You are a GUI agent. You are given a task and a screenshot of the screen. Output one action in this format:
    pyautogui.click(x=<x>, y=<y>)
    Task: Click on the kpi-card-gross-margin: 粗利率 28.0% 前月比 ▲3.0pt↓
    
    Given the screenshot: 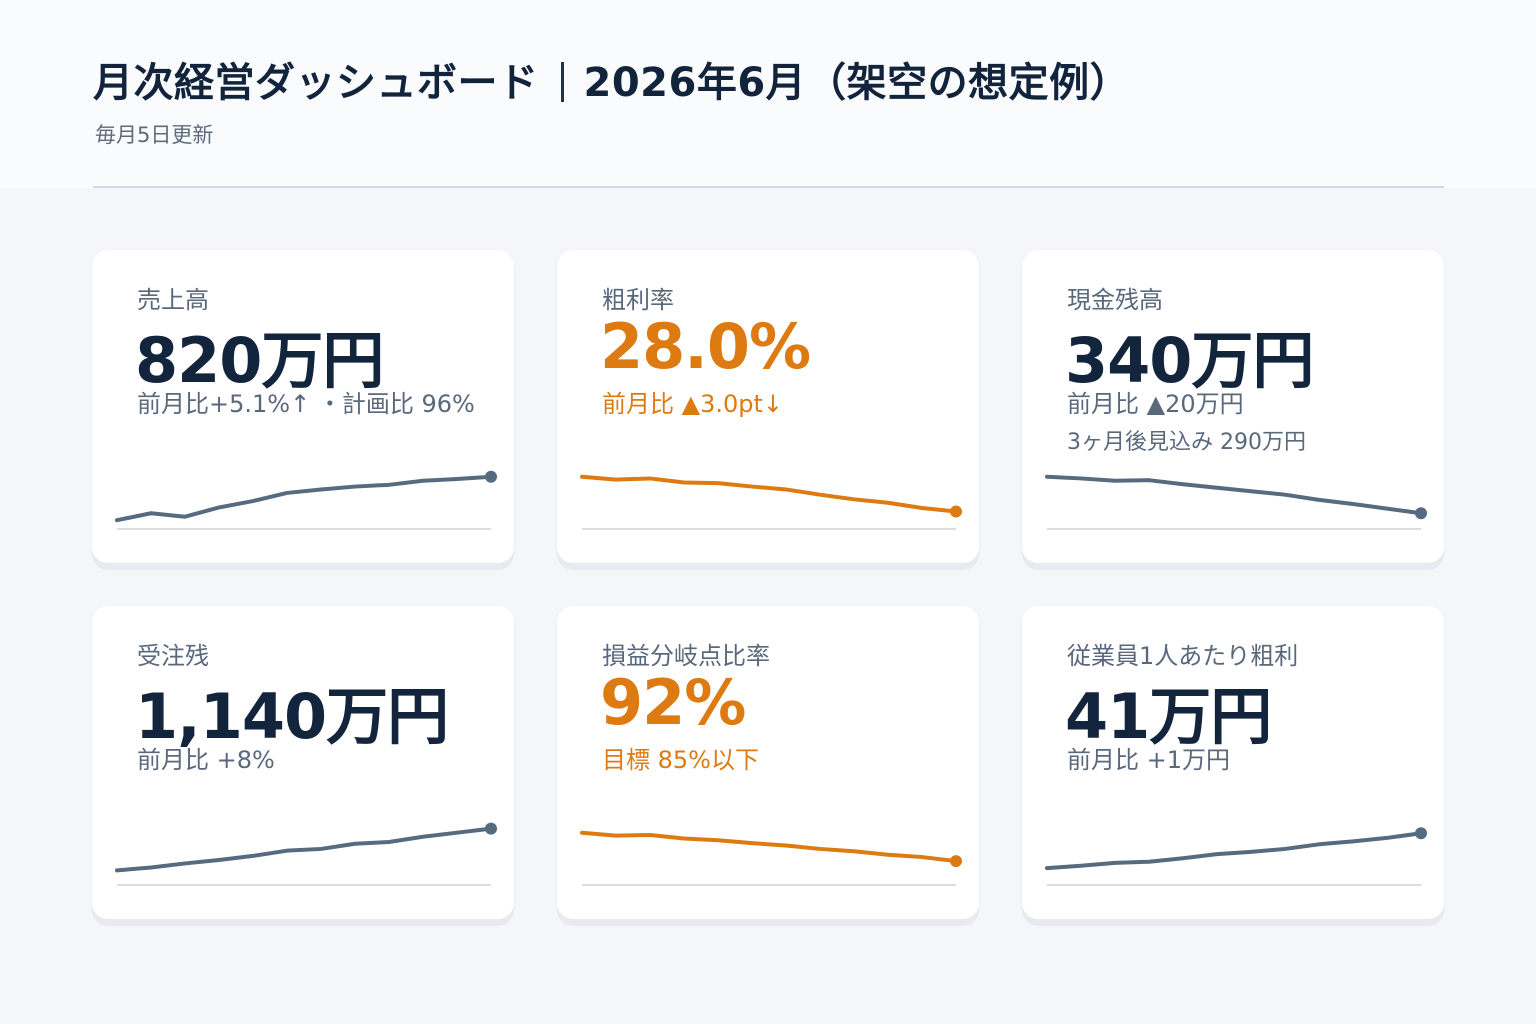 What is the action you would take?
    pyautogui.click(x=768, y=406)
    